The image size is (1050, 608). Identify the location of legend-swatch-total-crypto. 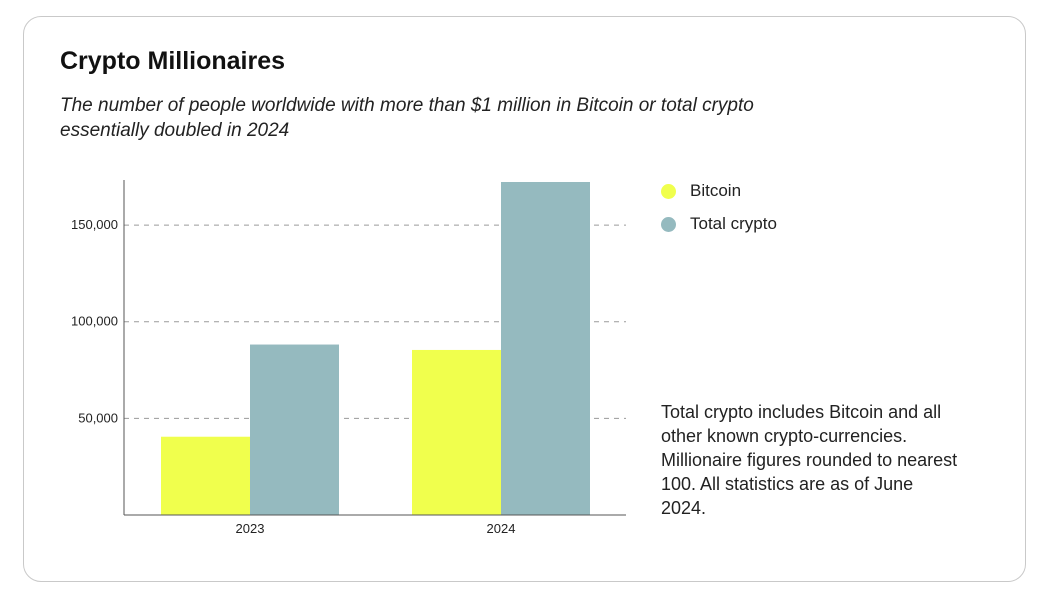
(668, 224).